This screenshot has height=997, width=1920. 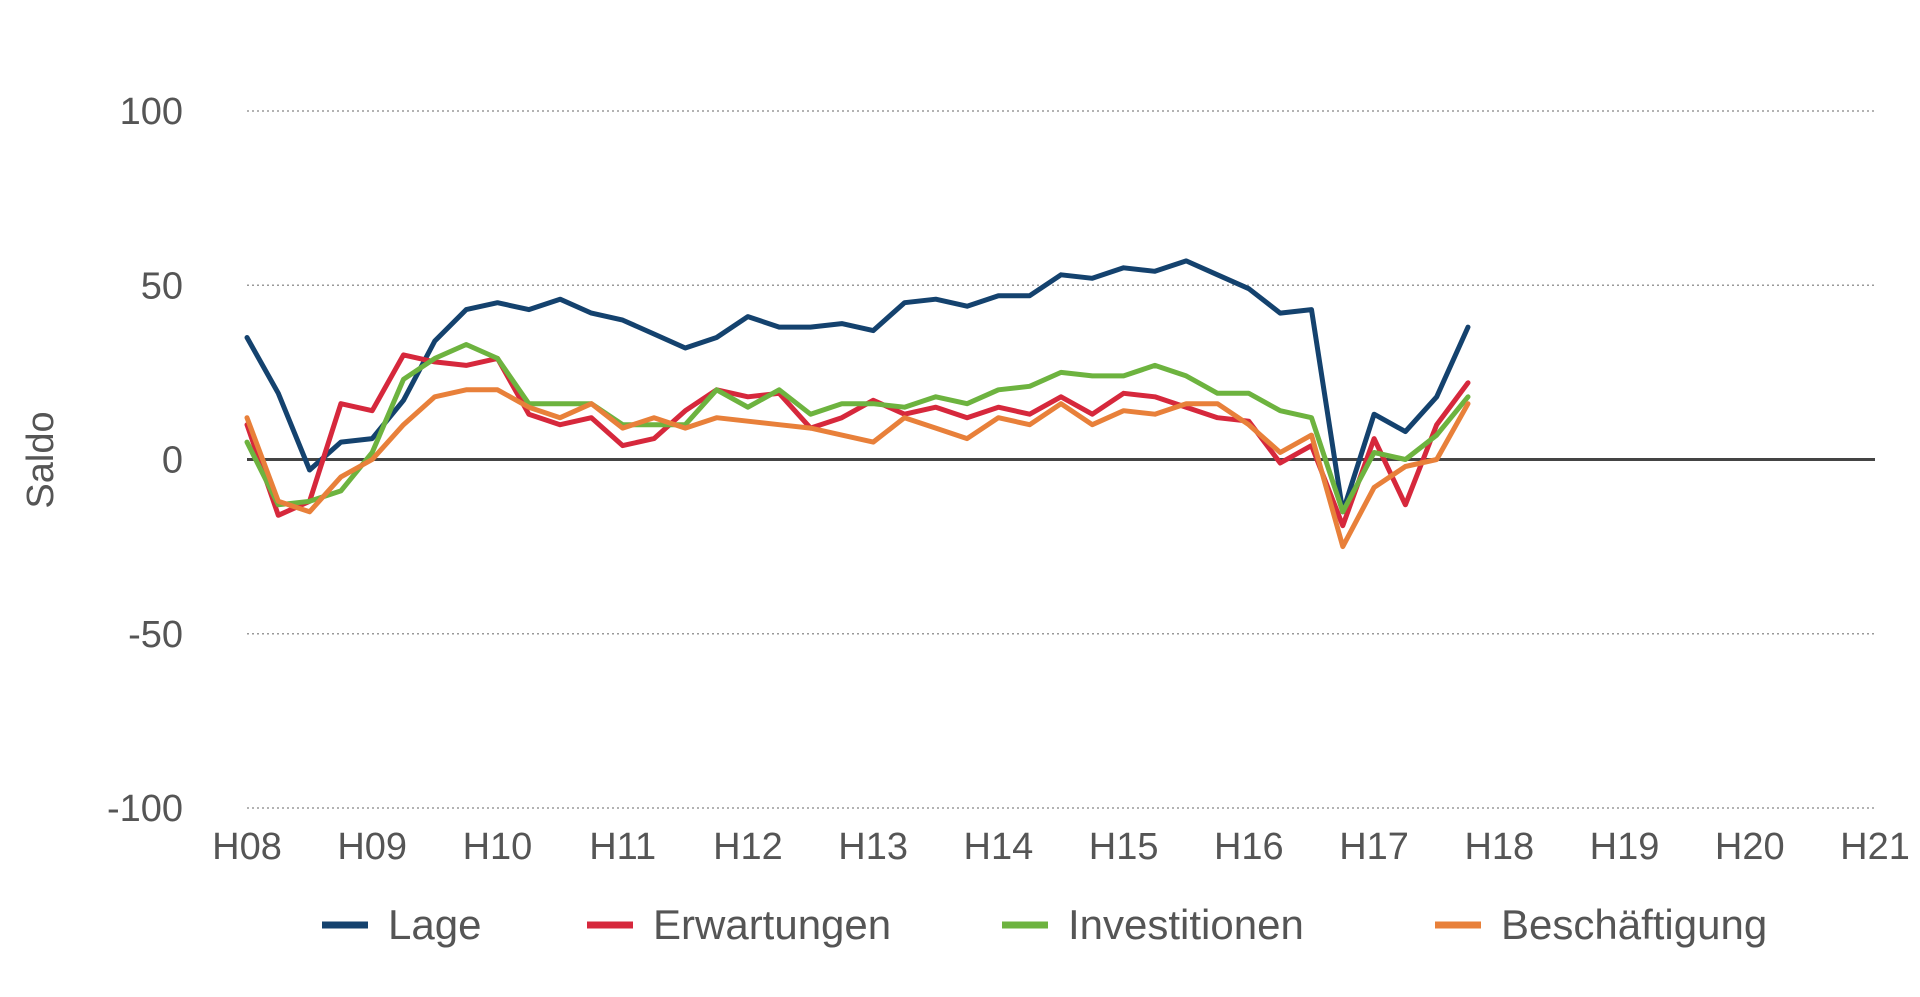 What do you see at coordinates (155, 635) in the screenshot?
I see `y-tick-label: -50` at bounding box center [155, 635].